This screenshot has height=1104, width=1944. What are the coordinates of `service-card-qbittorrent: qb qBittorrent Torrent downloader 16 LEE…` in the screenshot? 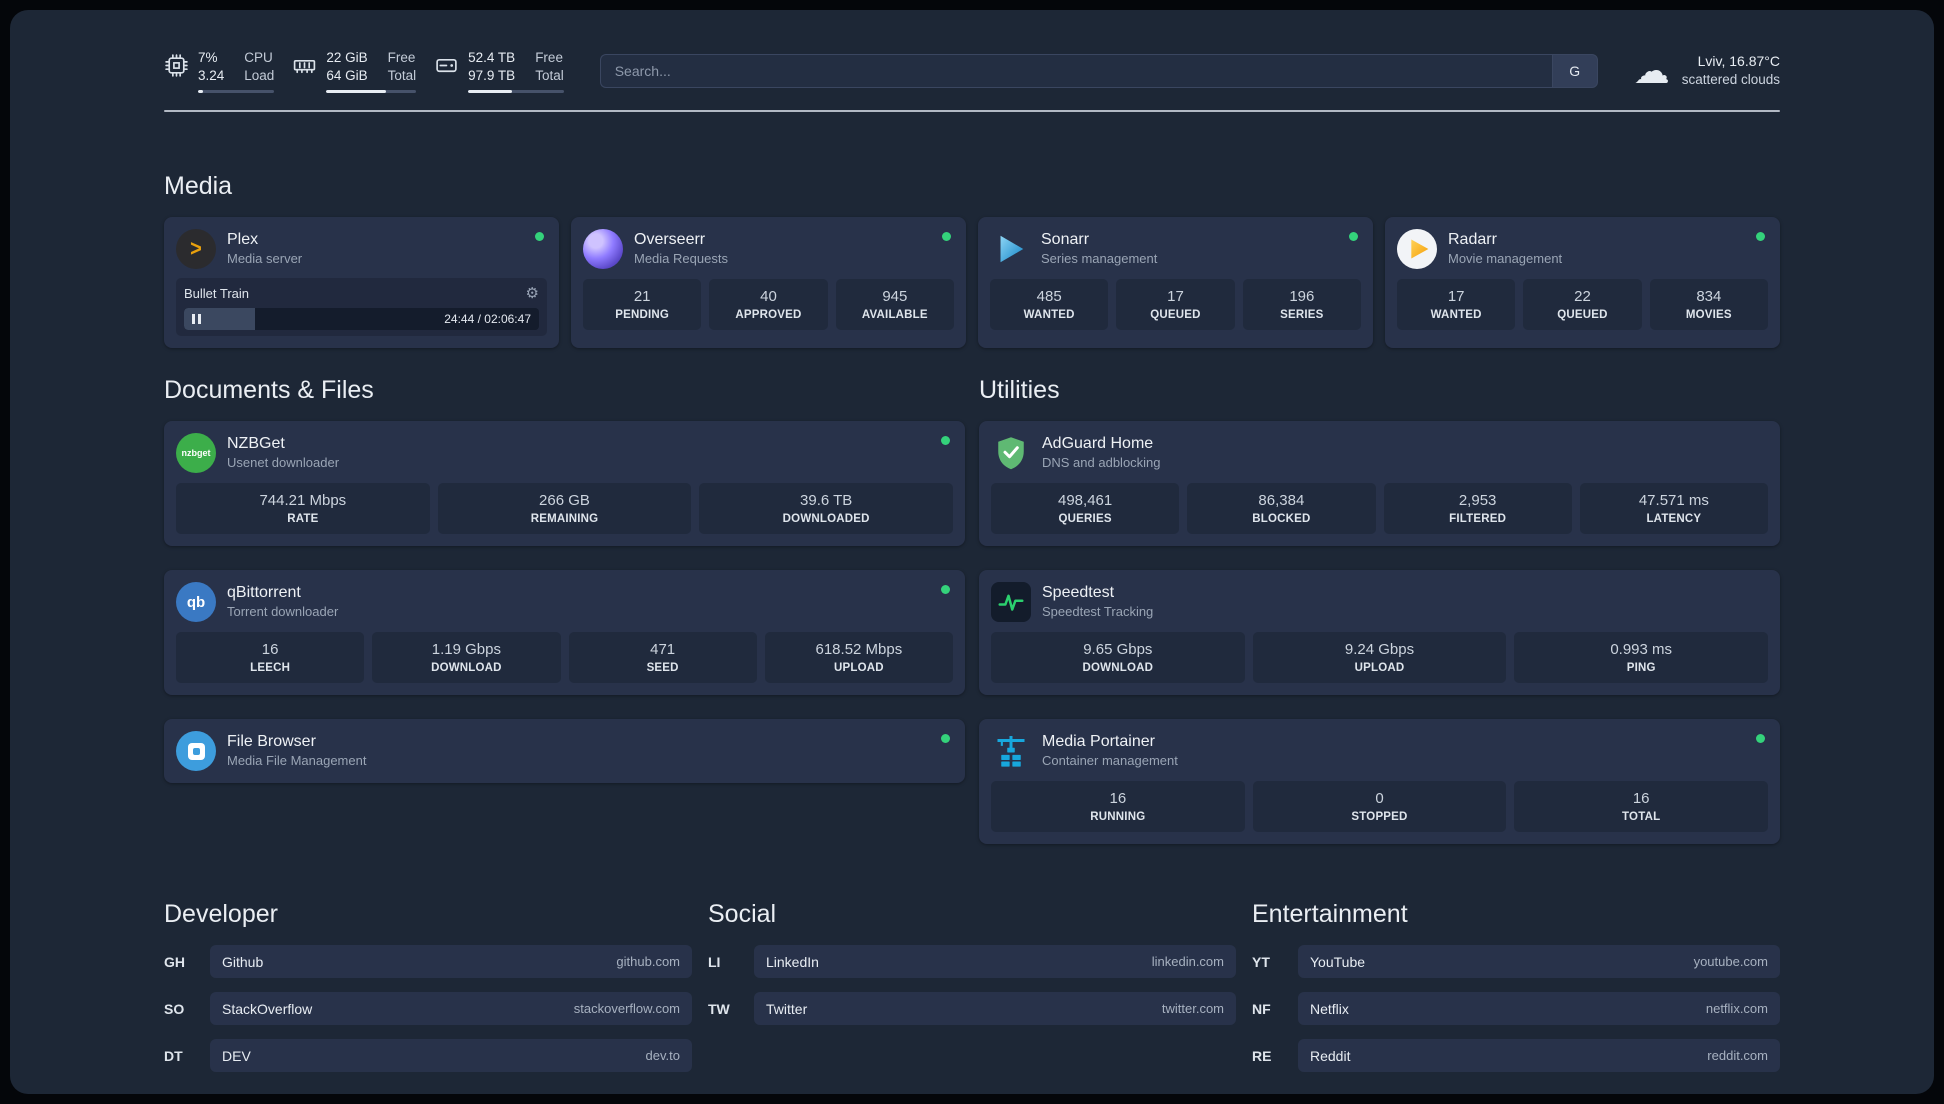 It's located at (564, 633).